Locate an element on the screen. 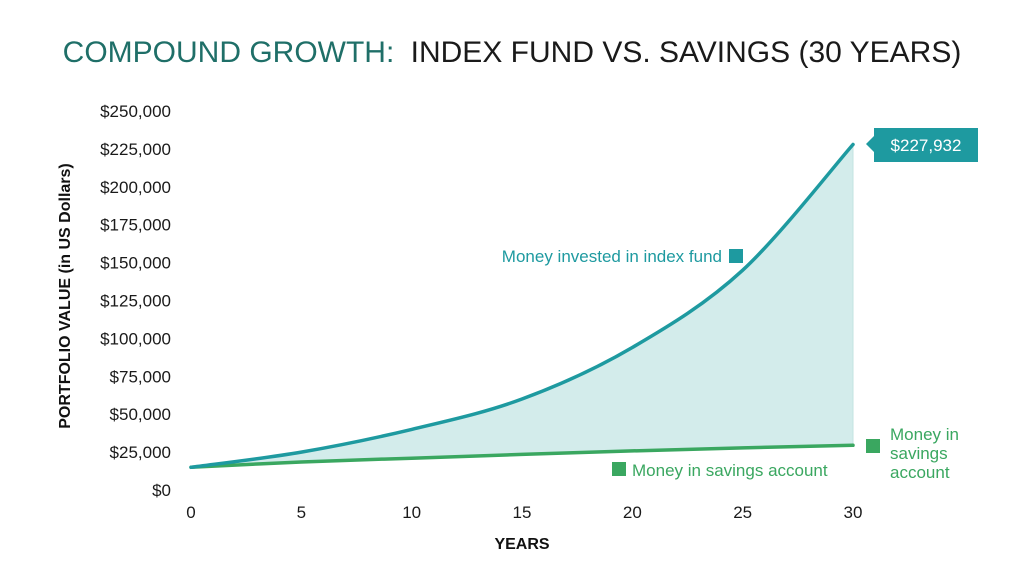 The width and height of the screenshot is (1024, 572). end-value-callout-box is located at coordinates (922, 145).